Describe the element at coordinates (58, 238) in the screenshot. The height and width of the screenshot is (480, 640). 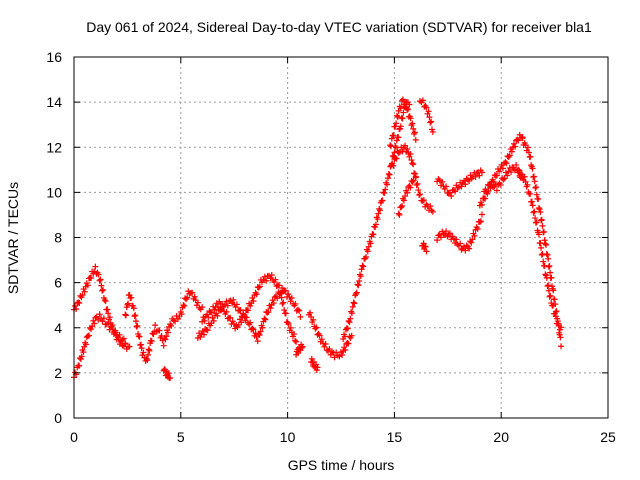
I see `y-tick-label: 8` at that location.